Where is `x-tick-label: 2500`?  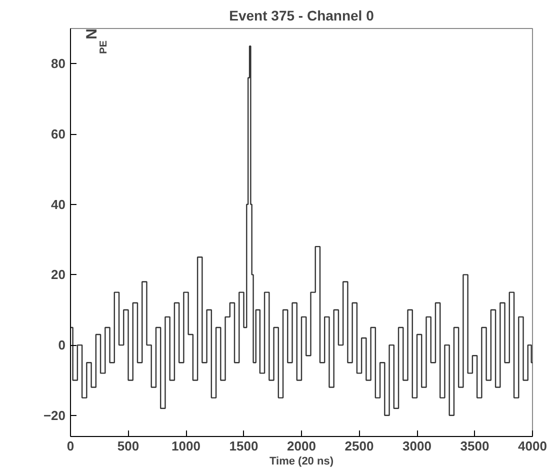 x-tick-label: 2500 is located at coordinates (359, 446).